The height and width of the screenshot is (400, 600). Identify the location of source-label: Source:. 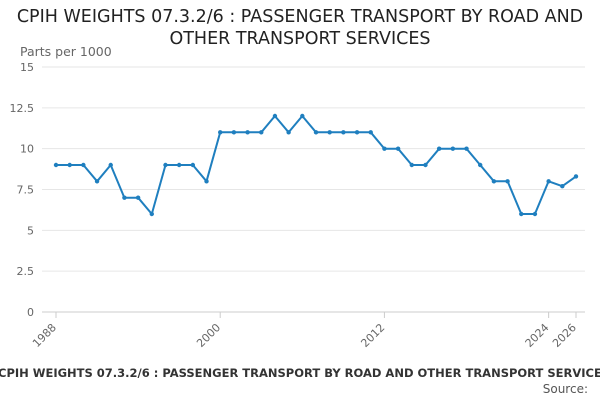
(565, 389).